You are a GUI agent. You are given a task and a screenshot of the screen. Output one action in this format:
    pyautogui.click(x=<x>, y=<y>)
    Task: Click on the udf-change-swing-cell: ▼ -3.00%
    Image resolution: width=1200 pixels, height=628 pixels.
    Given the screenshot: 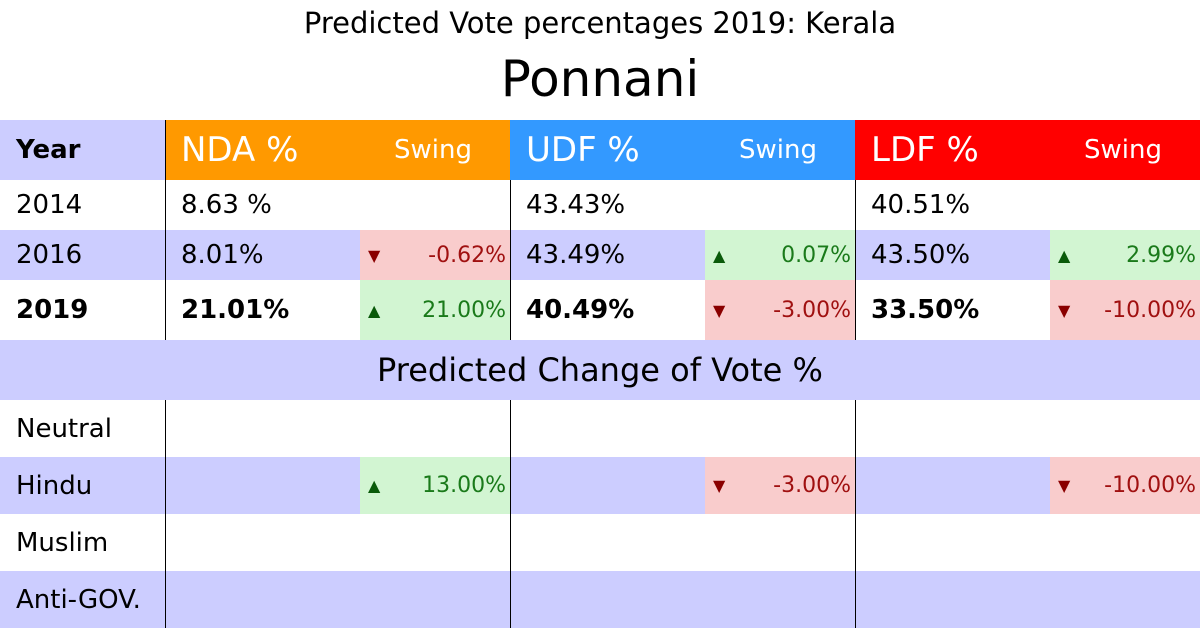 What is the action you would take?
    pyautogui.click(x=780, y=485)
    